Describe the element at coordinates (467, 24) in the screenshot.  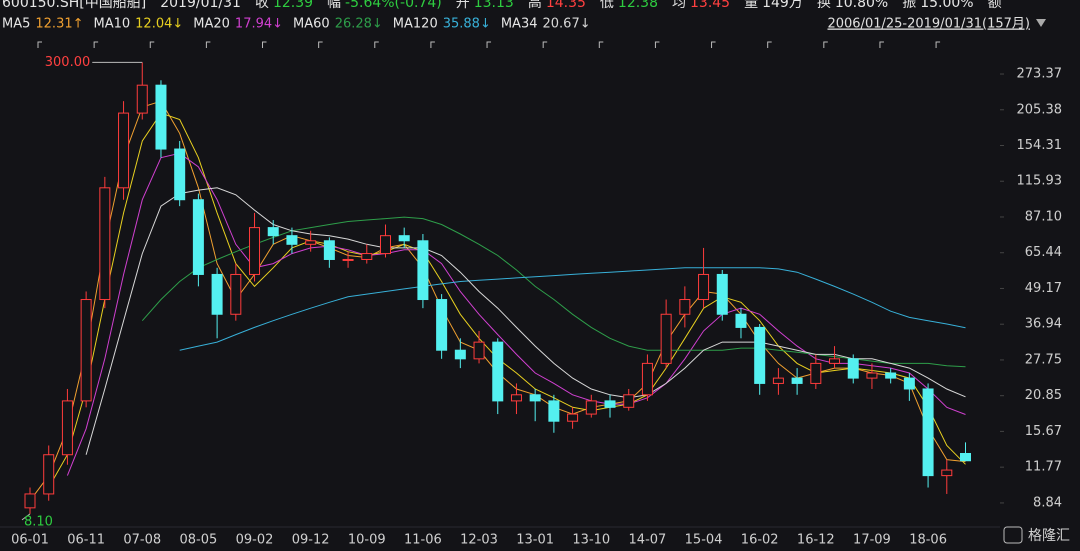
I see `legend-value: 35.88↓` at that location.